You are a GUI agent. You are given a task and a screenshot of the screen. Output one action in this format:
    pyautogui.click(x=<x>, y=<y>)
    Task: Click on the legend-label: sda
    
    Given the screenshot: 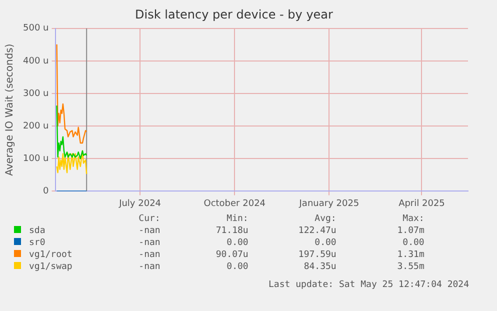 What is the action you would take?
    pyautogui.click(x=37, y=231)
    